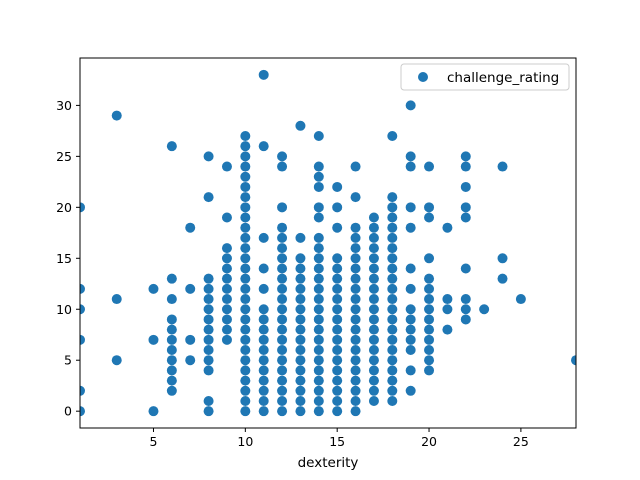 Image resolution: width=640 pixels, height=480 pixels. I want to click on y-tick-label: 0, so click(68, 411).